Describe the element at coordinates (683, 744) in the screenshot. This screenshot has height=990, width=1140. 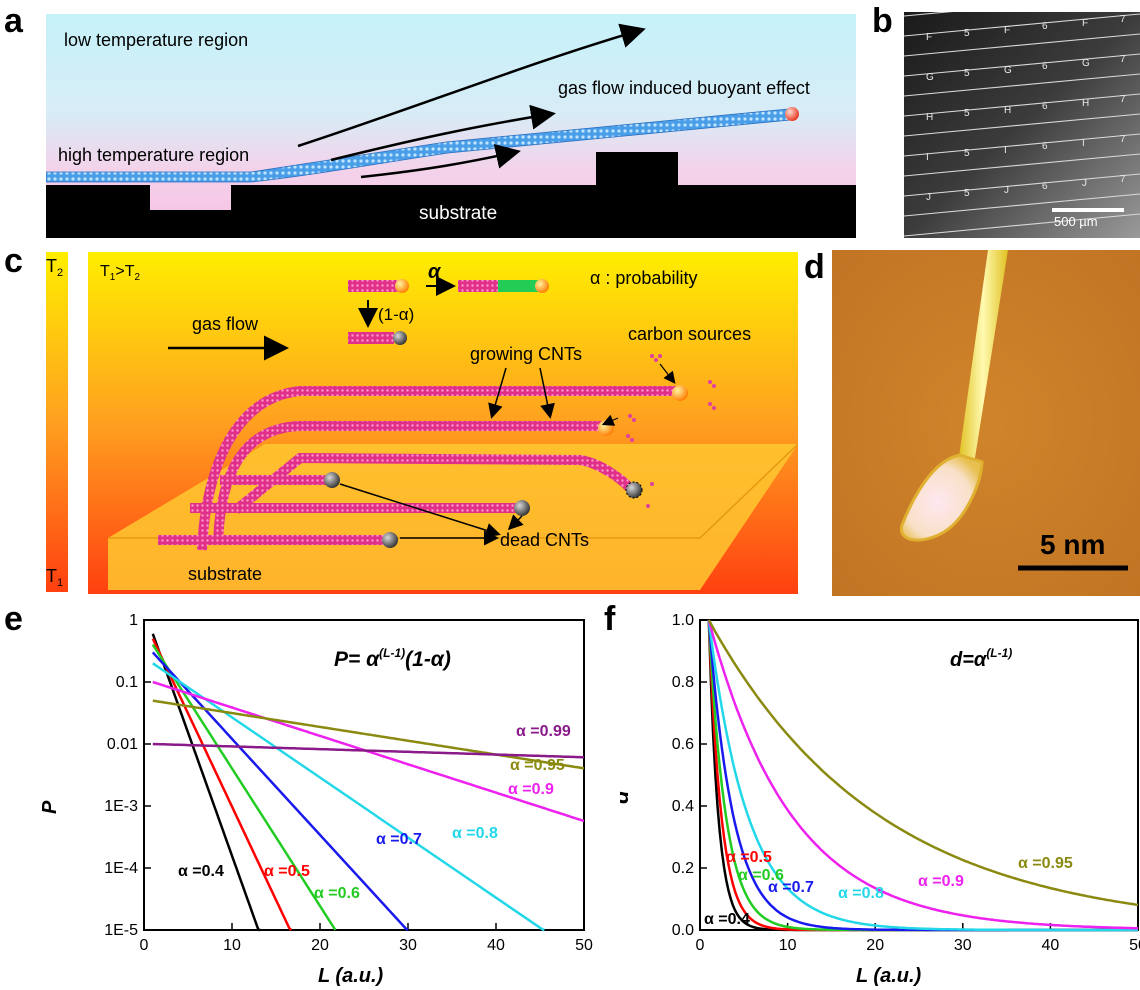
I see `y-tick-label: 0.6` at that location.